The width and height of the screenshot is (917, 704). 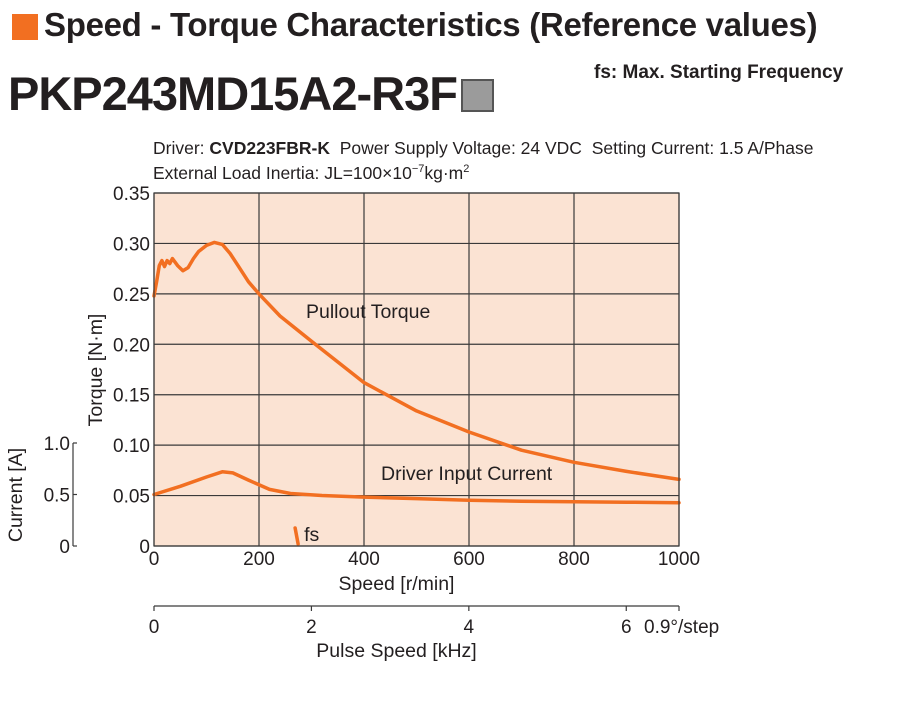 I want to click on y-tick-label: 0.30, so click(x=131, y=244).